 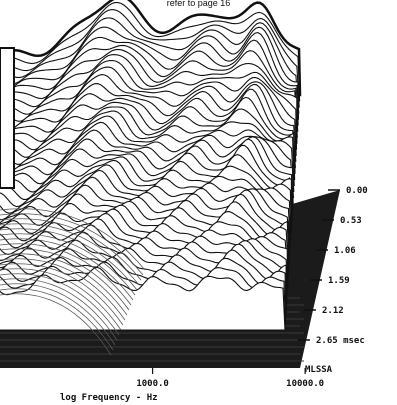 What do you see at coordinates (7, 118) in the screenshot?
I see `overlay-frame` at bounding box center [7, 118].